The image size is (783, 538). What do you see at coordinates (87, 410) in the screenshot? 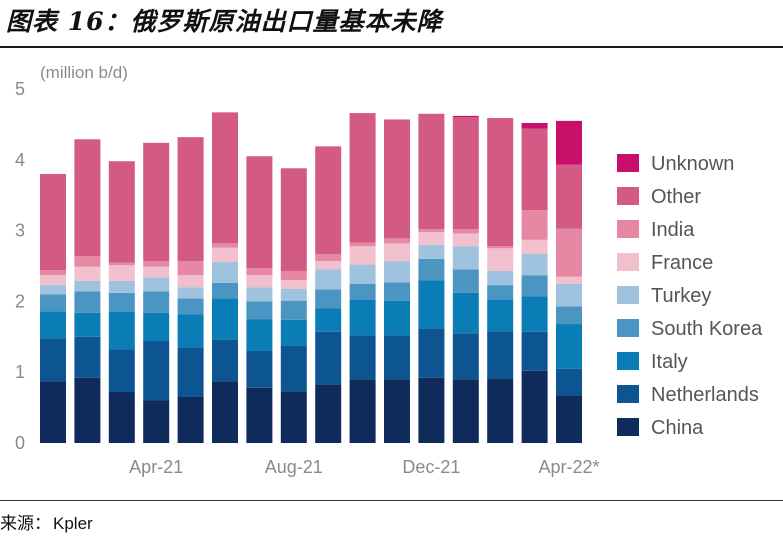
I see `bar-segment: China Feb-21: 0.92` at bounding box center [87, 410].